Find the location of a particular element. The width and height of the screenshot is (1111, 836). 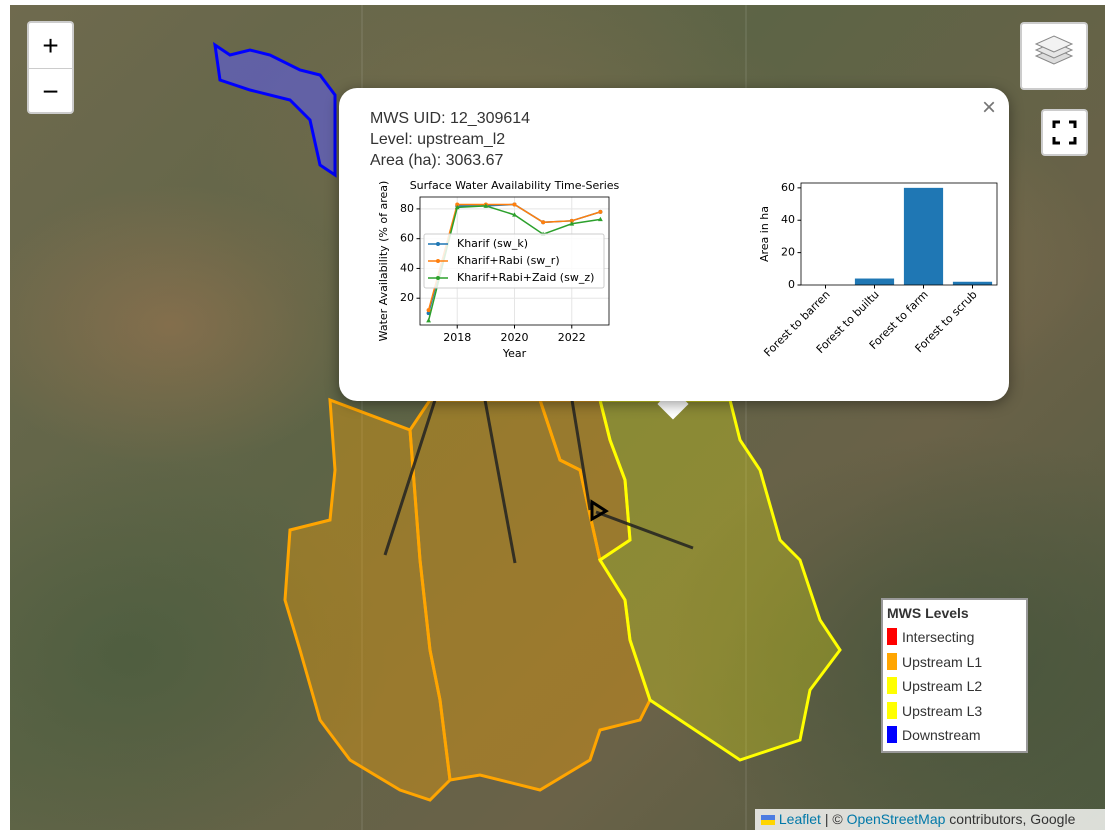

flow-arrow is located at coordinates (599, 510).